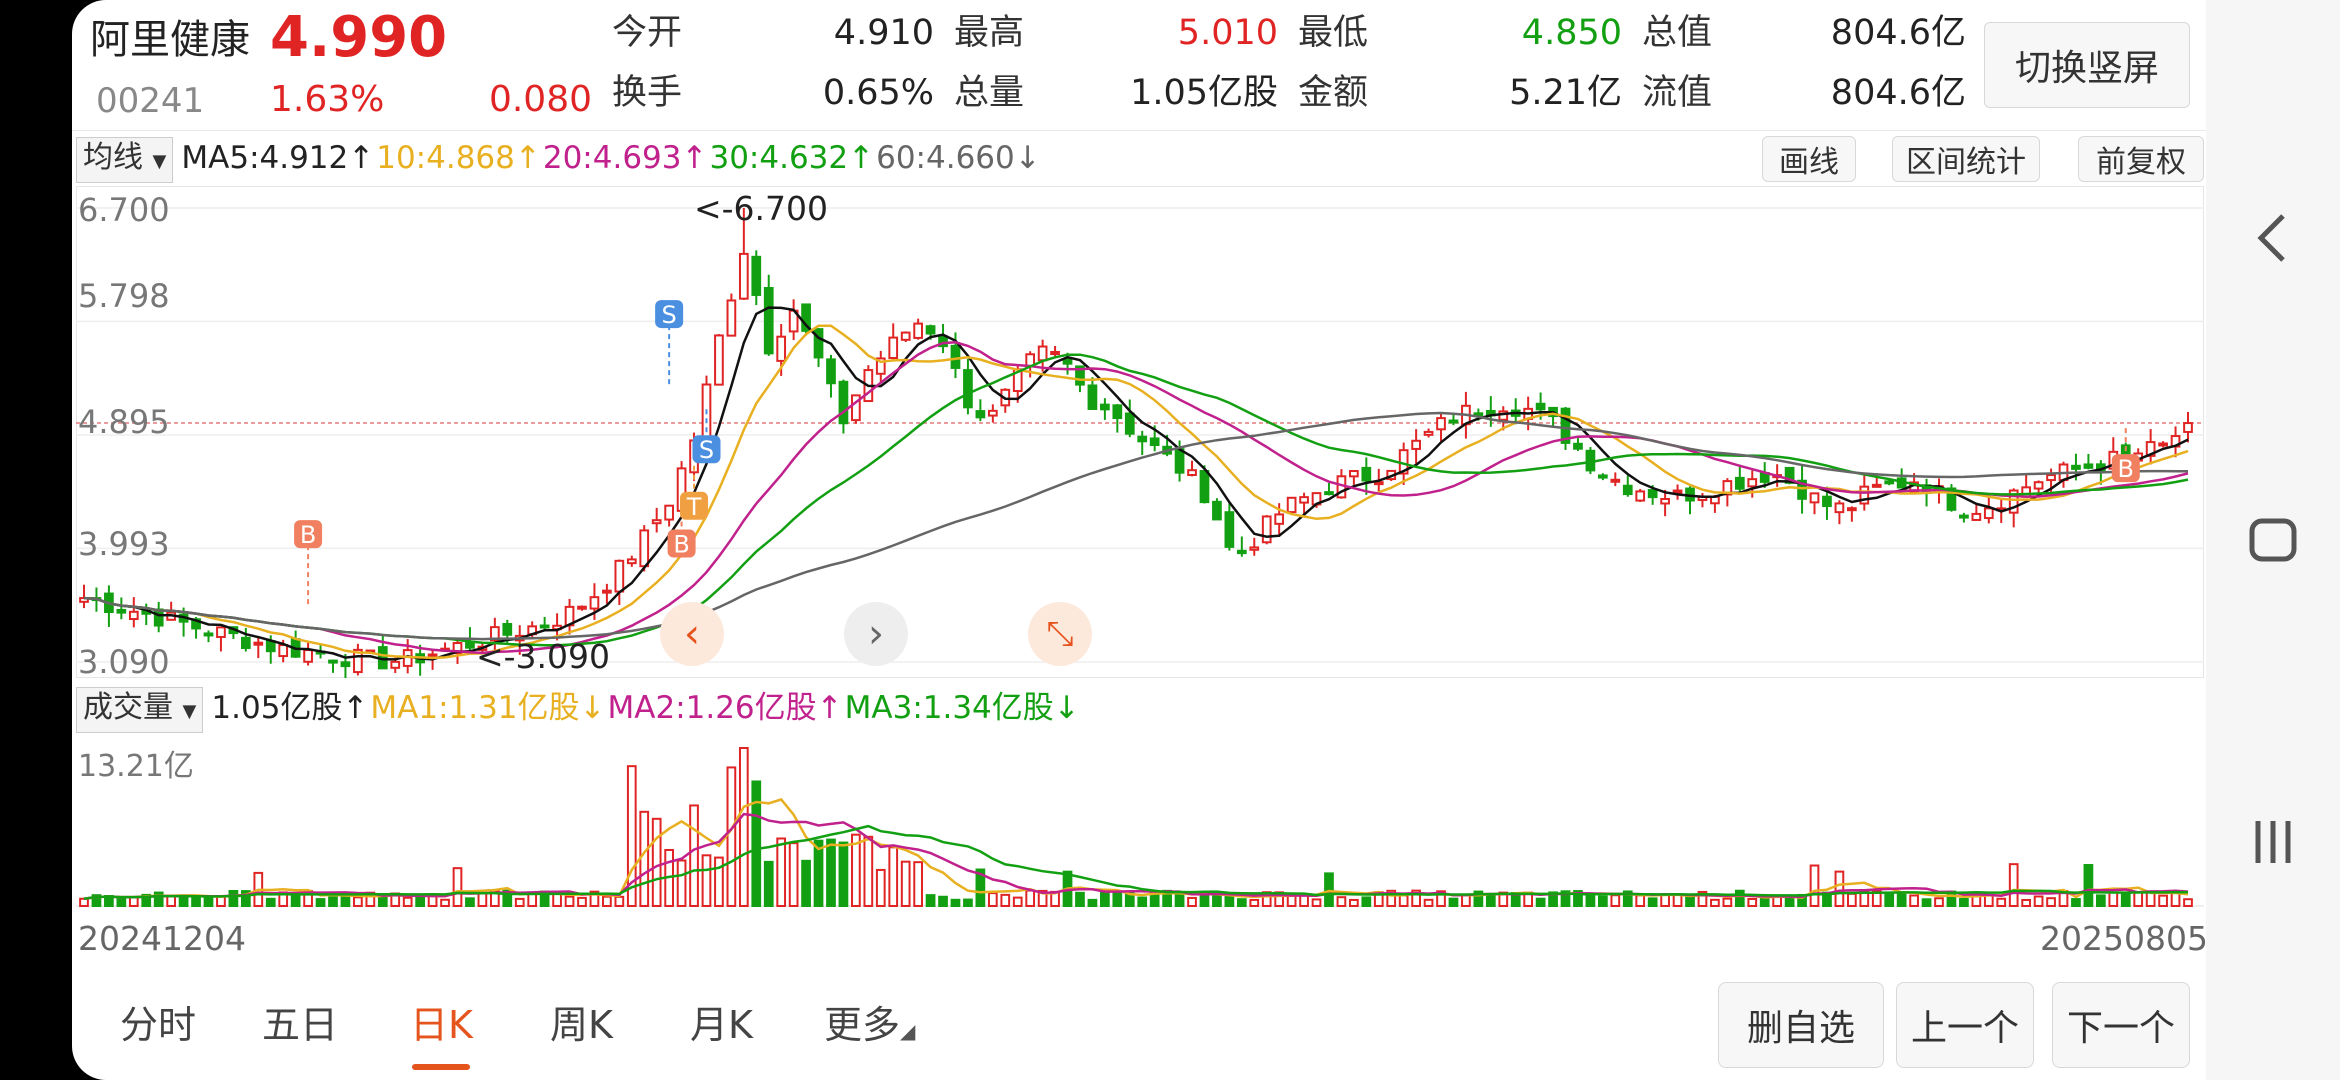 The image size is (2340, 1080). Describe the element at coordinates (694, 505) in the screenshot. I see `trade-marker-badge` at that location.